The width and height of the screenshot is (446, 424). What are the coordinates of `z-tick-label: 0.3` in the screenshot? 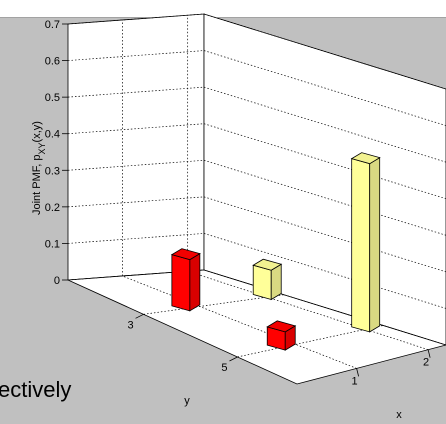 It's located at (52, 171).